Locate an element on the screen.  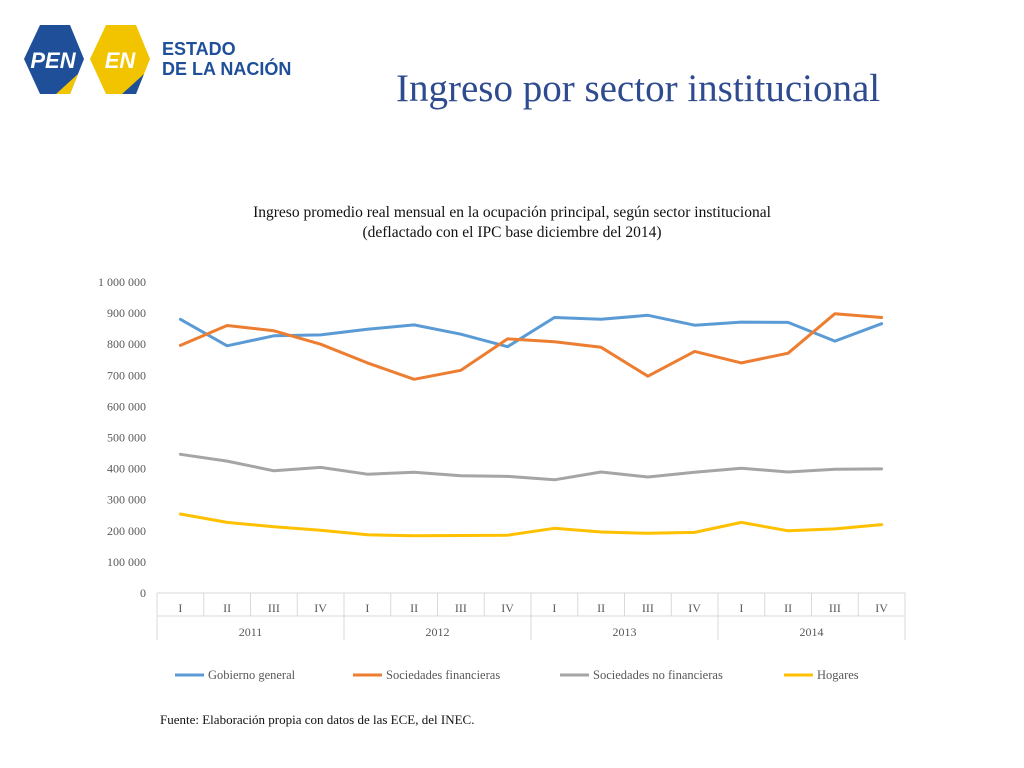
y-tick-label: 1 000 000 is located at coordinates (122, 282).